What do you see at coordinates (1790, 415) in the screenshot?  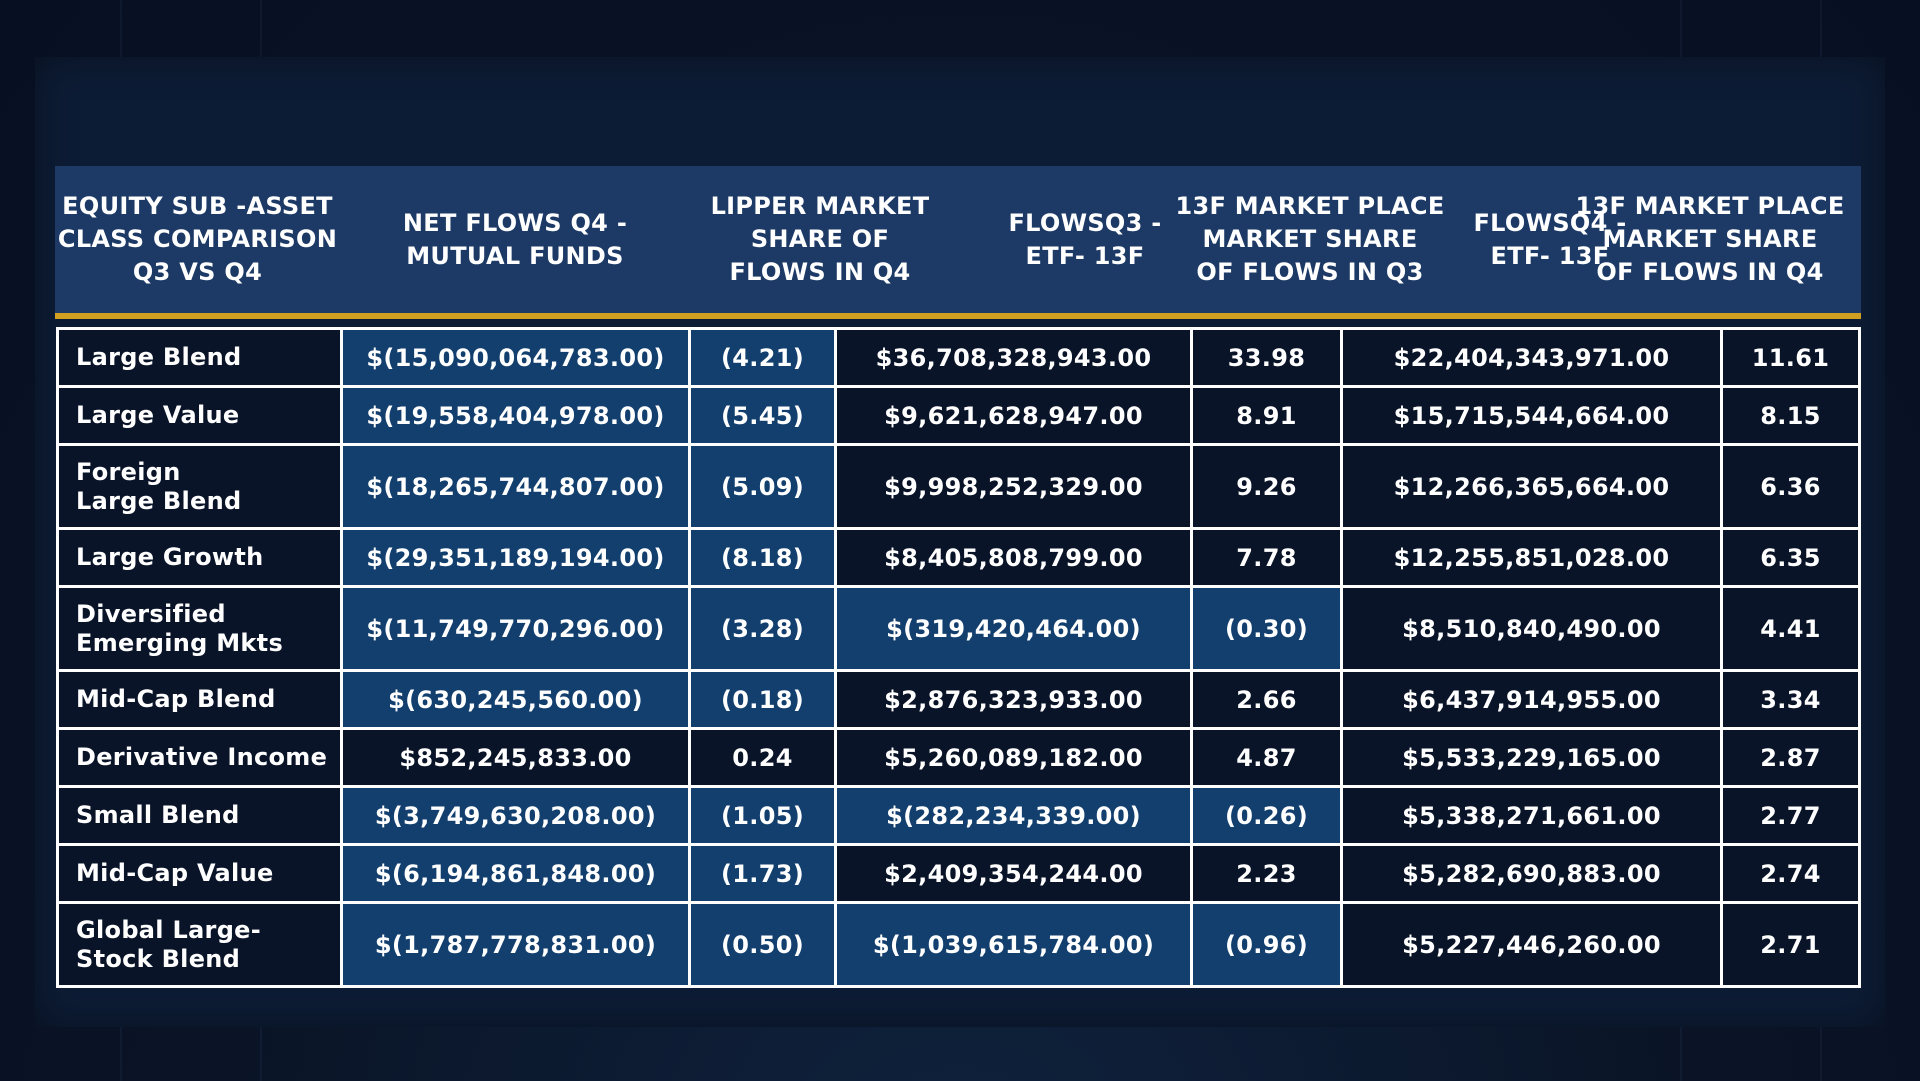 I see `table-cell: 8.15` at bounding box center [1790, 415].